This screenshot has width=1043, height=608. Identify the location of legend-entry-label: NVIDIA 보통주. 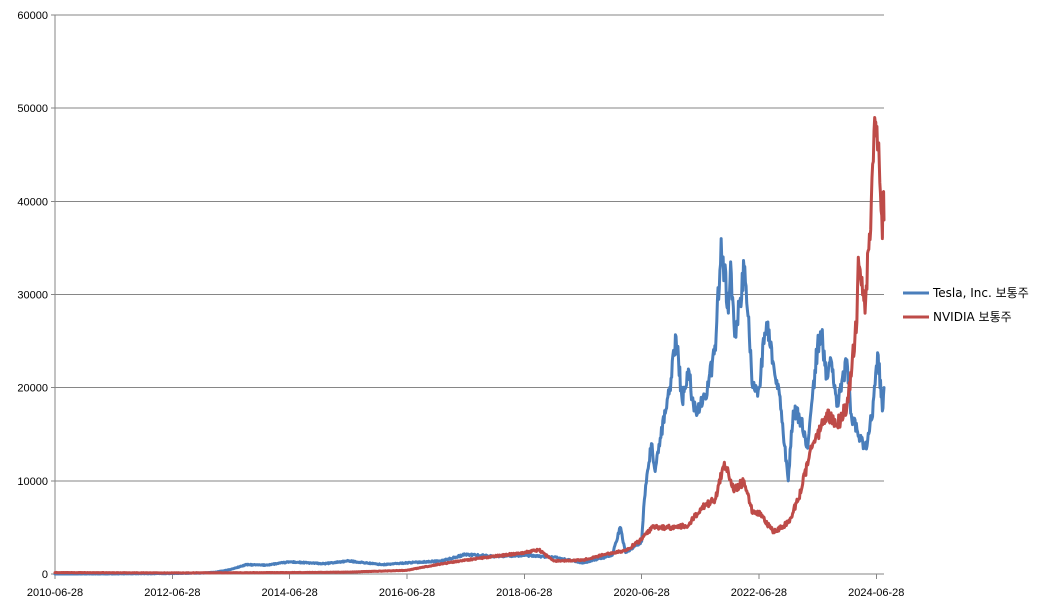
(972, 317).